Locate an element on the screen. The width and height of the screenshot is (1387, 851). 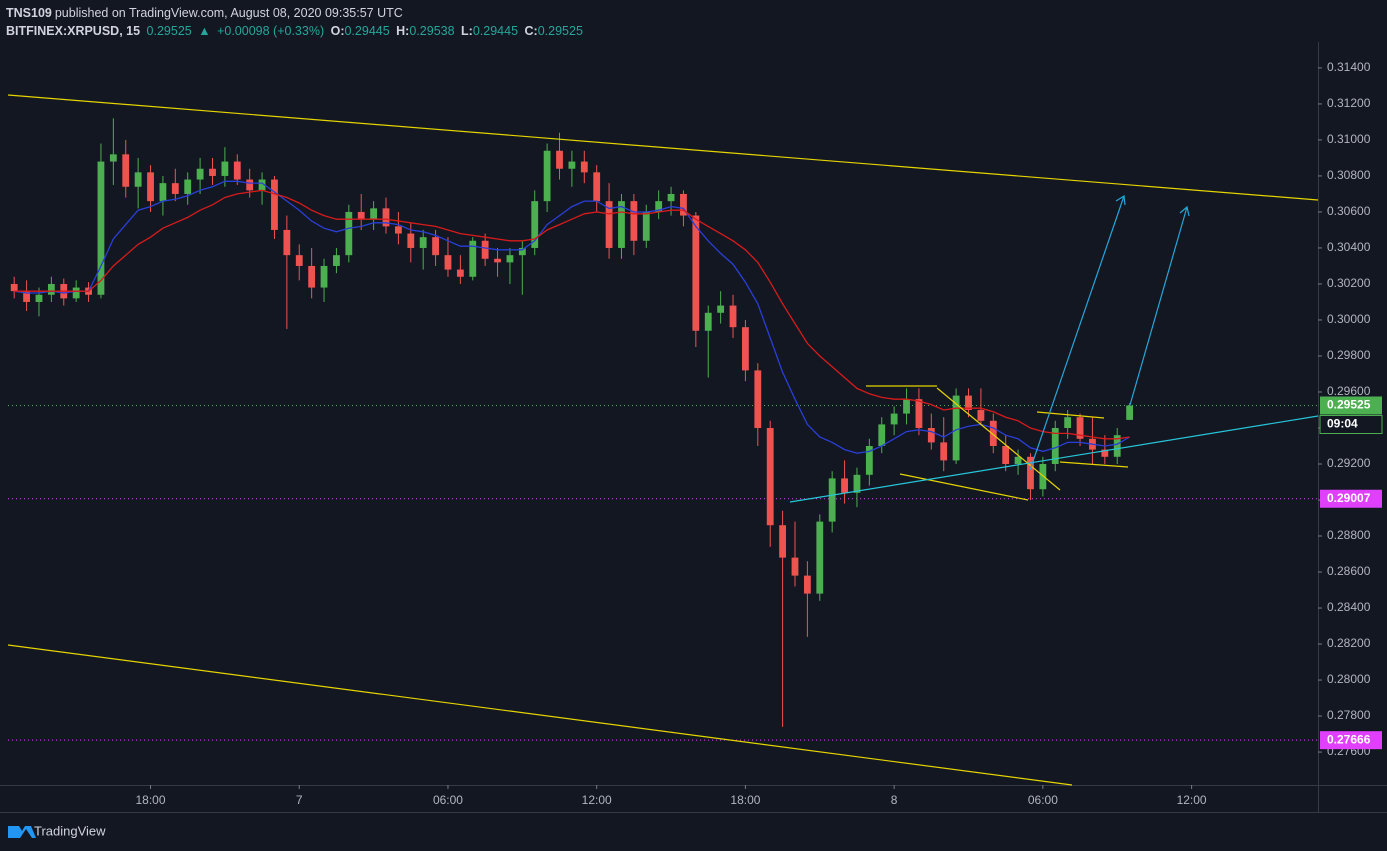
y-tick-label: 0.28600 is located at coordinates (1349, 571).